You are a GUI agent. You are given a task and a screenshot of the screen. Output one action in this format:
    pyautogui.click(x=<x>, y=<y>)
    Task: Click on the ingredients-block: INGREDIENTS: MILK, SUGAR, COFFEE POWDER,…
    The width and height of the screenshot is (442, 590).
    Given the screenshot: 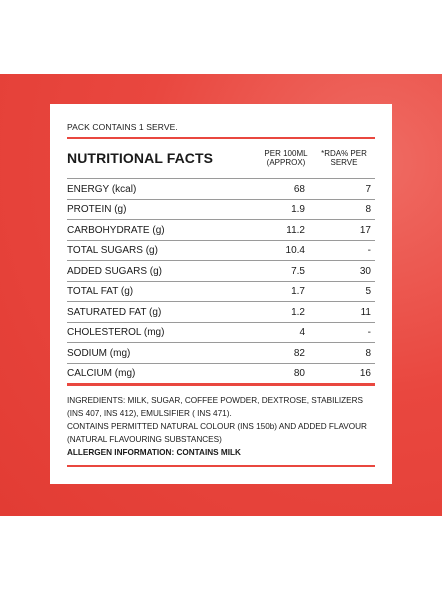 What is the action you would take?
    pyautogui.click(x=221, y=425)
    